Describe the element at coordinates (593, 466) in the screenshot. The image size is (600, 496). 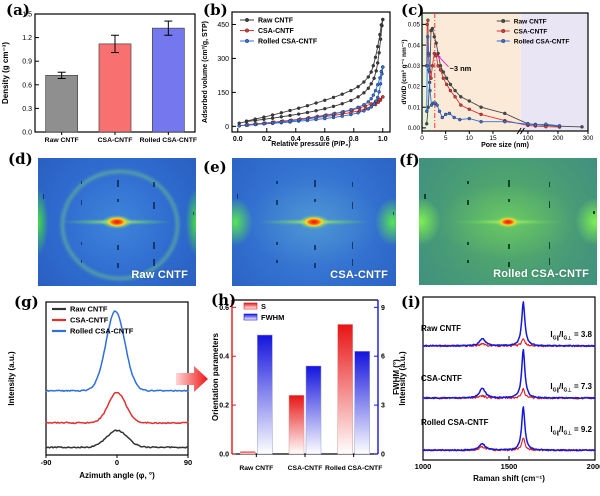
I see `svg-text: 2000` at that location.